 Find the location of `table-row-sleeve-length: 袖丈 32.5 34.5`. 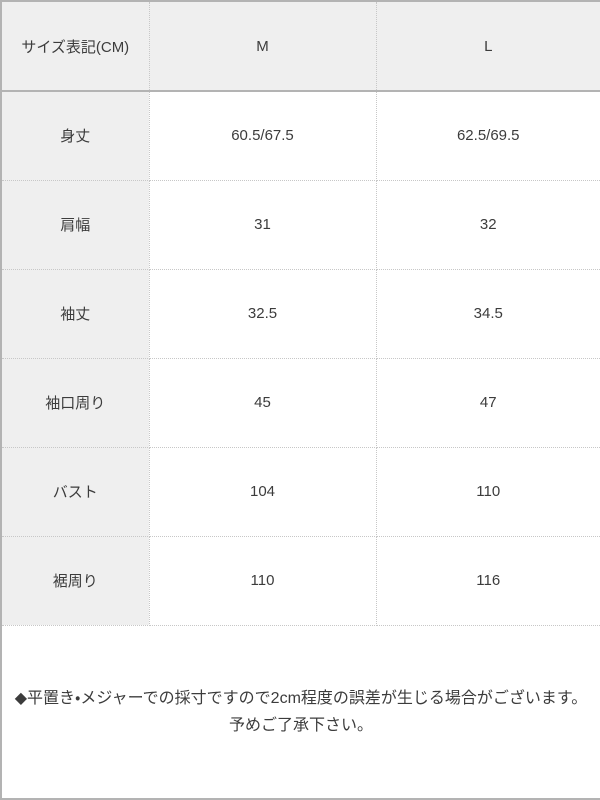

table-row-sleeve-length: 袖丈 32.5 34.5 is located at coordinates (300, 313).